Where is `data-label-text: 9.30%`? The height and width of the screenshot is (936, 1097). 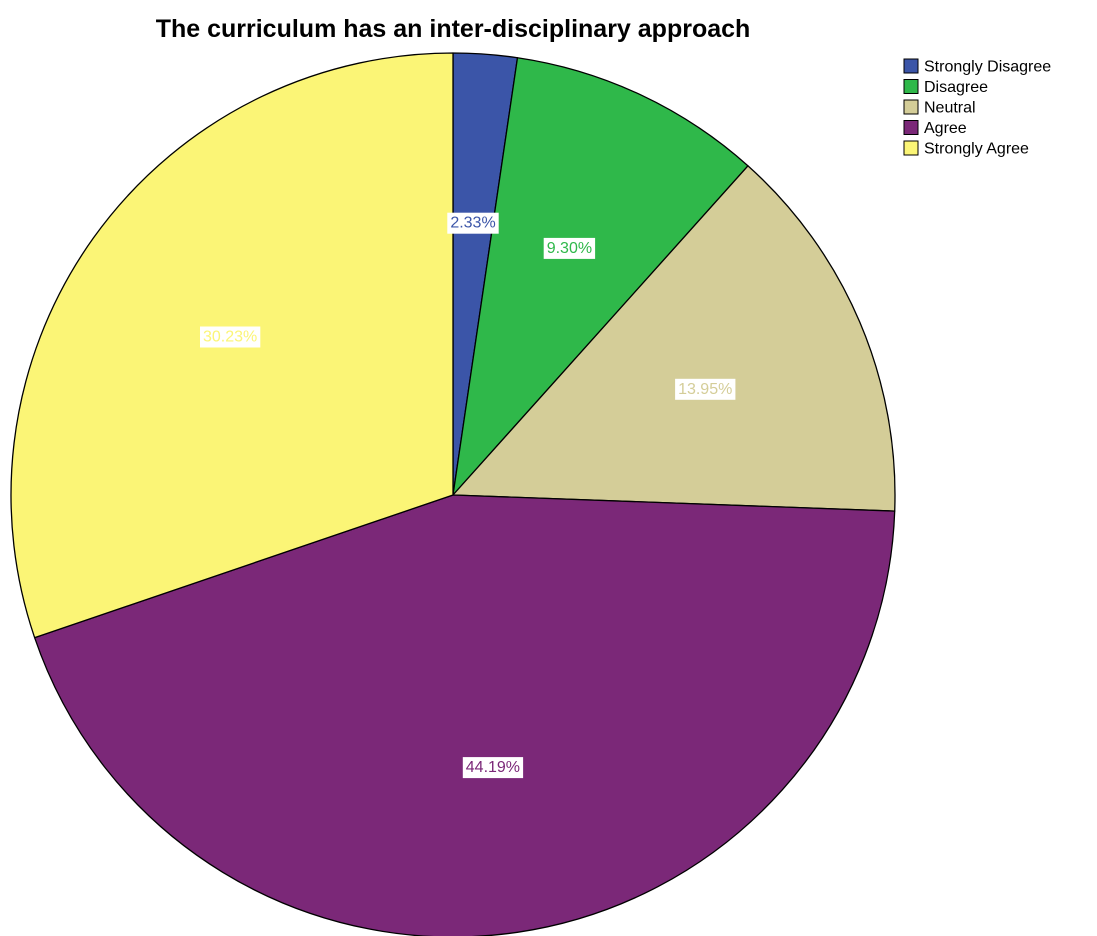
data-label-text: 9.30% is located at coordinates (569, 248).